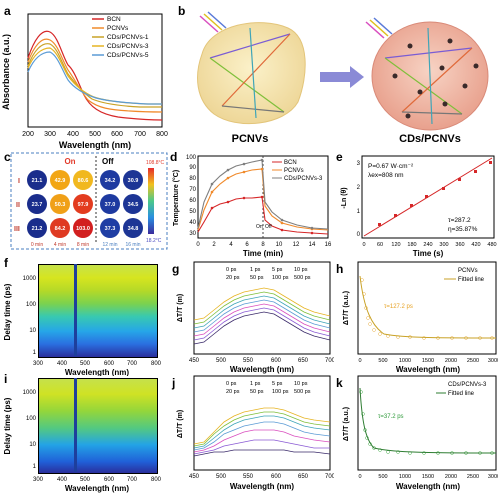 Image resolution: width=500 pixels, height=494 pixels. What do you see at coordinates (435, 193) in the screenshot?
I see `e-points` at bounding box center [435, 193].